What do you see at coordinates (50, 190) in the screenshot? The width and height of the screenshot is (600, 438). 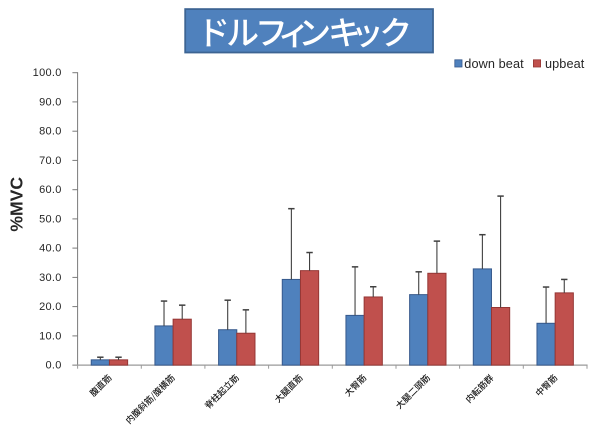 I see `svg-text: 60.0` at bounding box center [50, 190].